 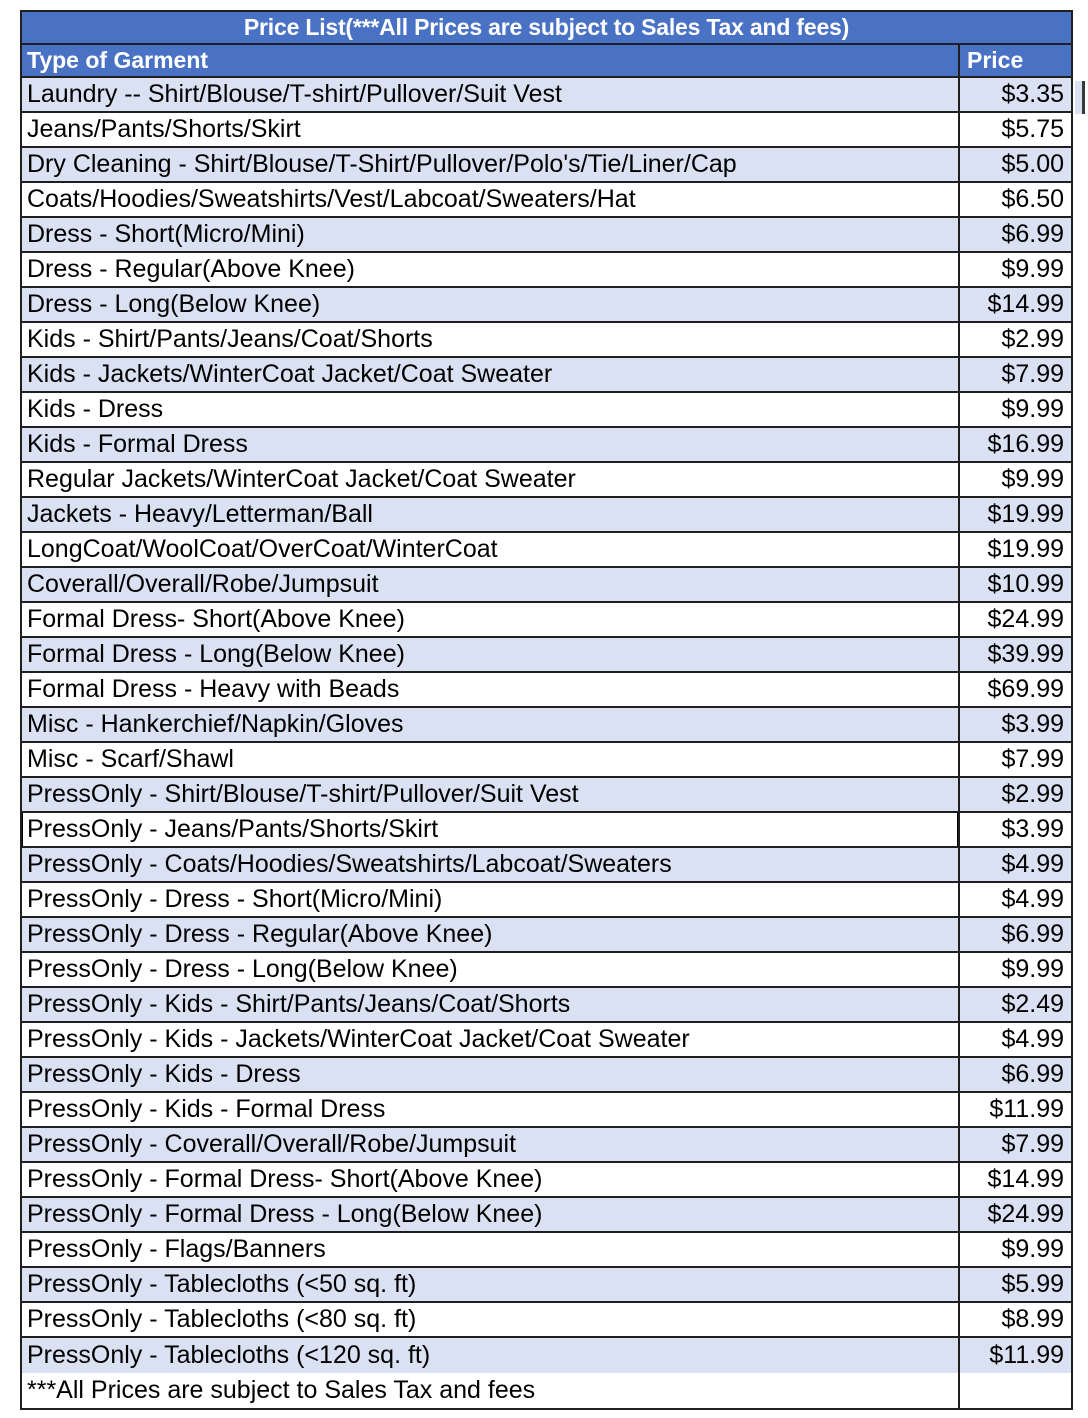 What do you see at coordinates (235, 899) in the screenshot?
I see `garment-cell: PressOnly - Dress - Short(Micro/Mini)` at bounding box center [235, 899].